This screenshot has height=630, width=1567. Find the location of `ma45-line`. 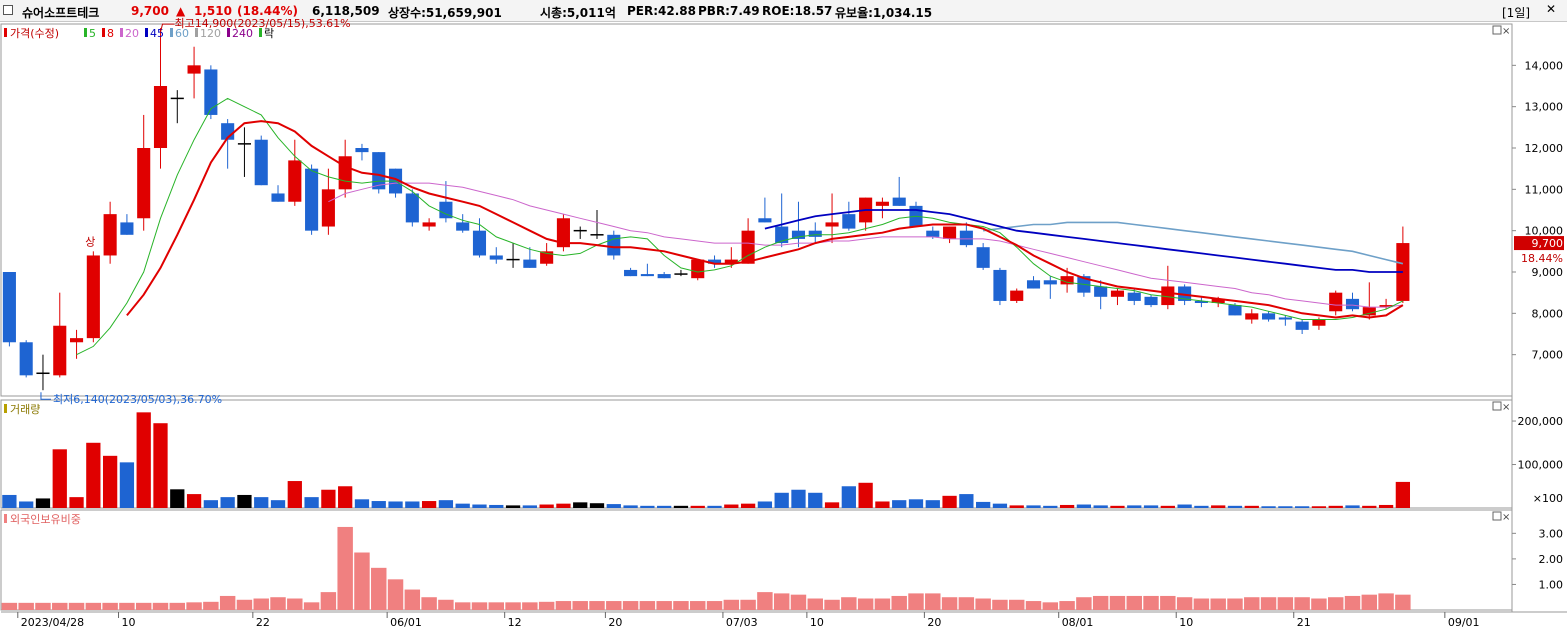

ma45-line is located at coordinates (1083, 241).